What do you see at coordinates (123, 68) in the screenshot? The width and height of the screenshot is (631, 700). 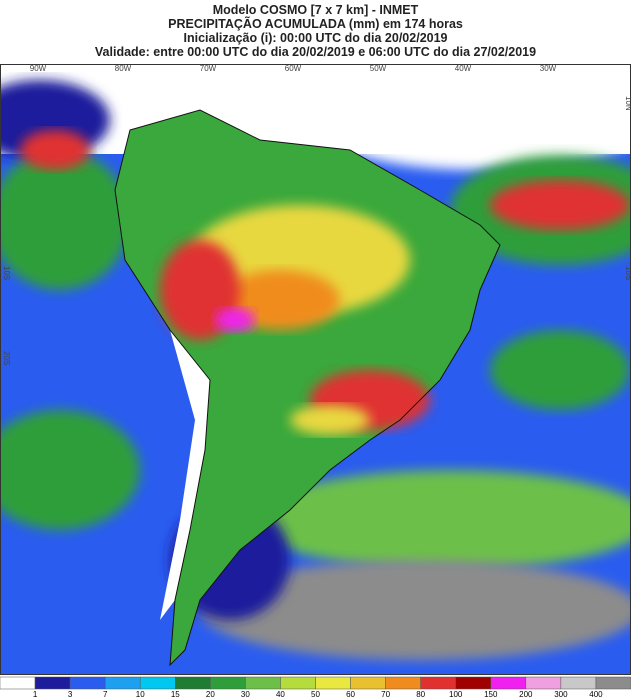 I see `lon-label: 80W` at bounding box center [123, 68].